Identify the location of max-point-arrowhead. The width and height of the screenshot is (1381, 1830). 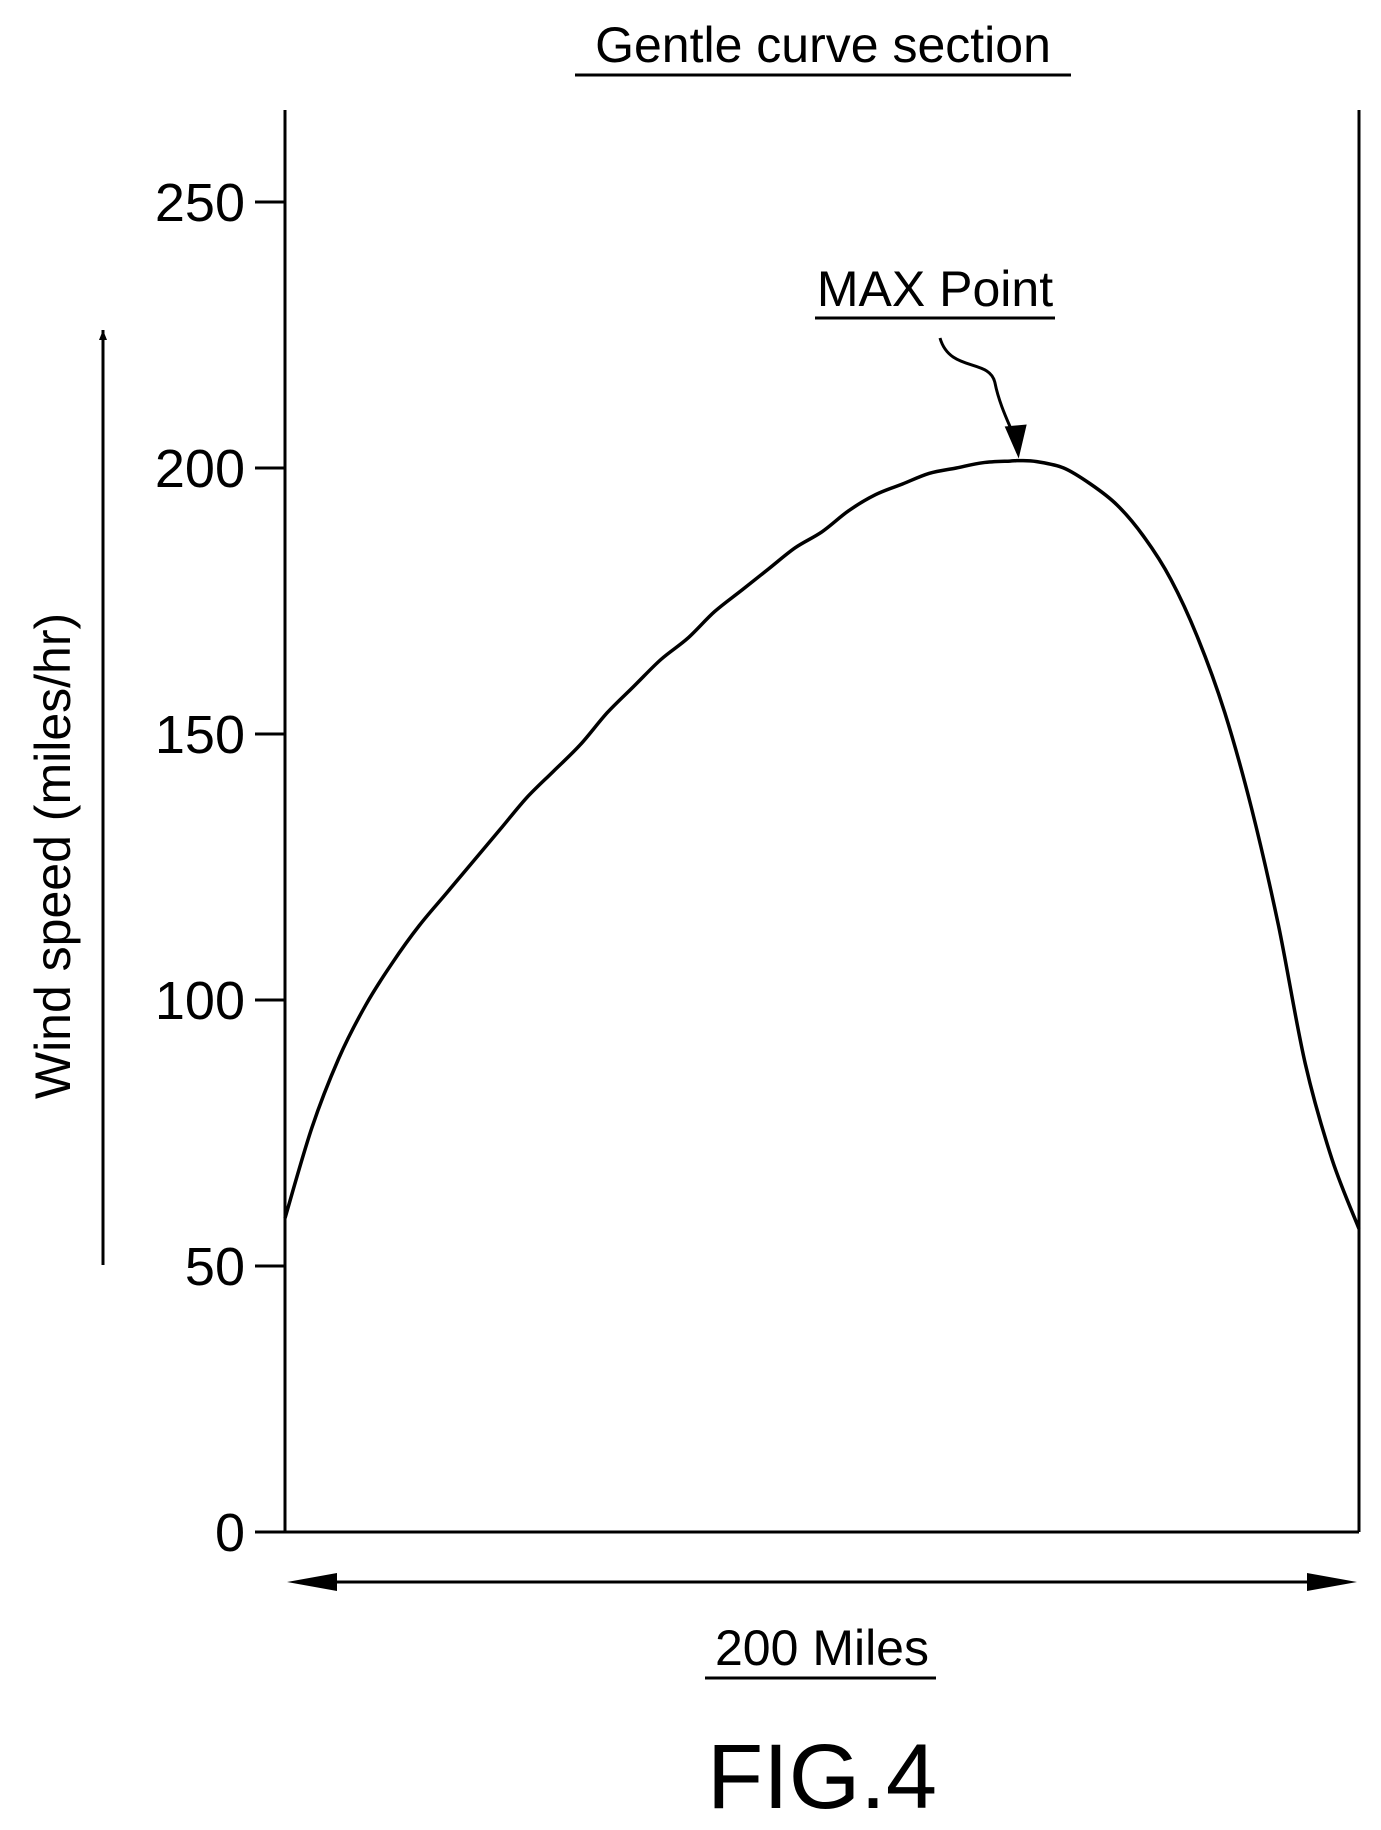
(1015, 441).